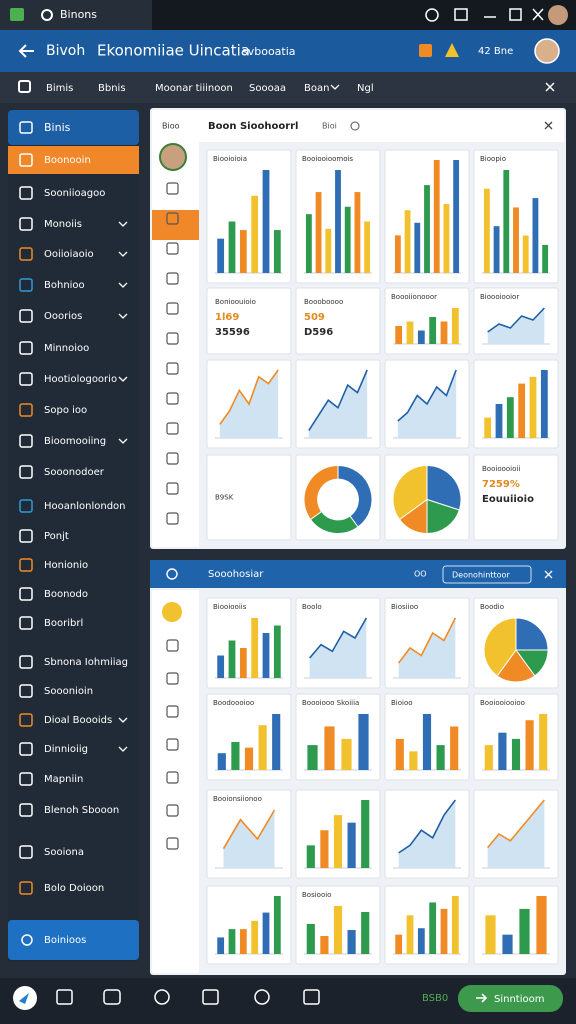 This screenshot has width=576, height=1024. Describe the element at coordinates (74, 193) in the screenshot. I see `sidebar-item: Sooniioagoo` at that location.